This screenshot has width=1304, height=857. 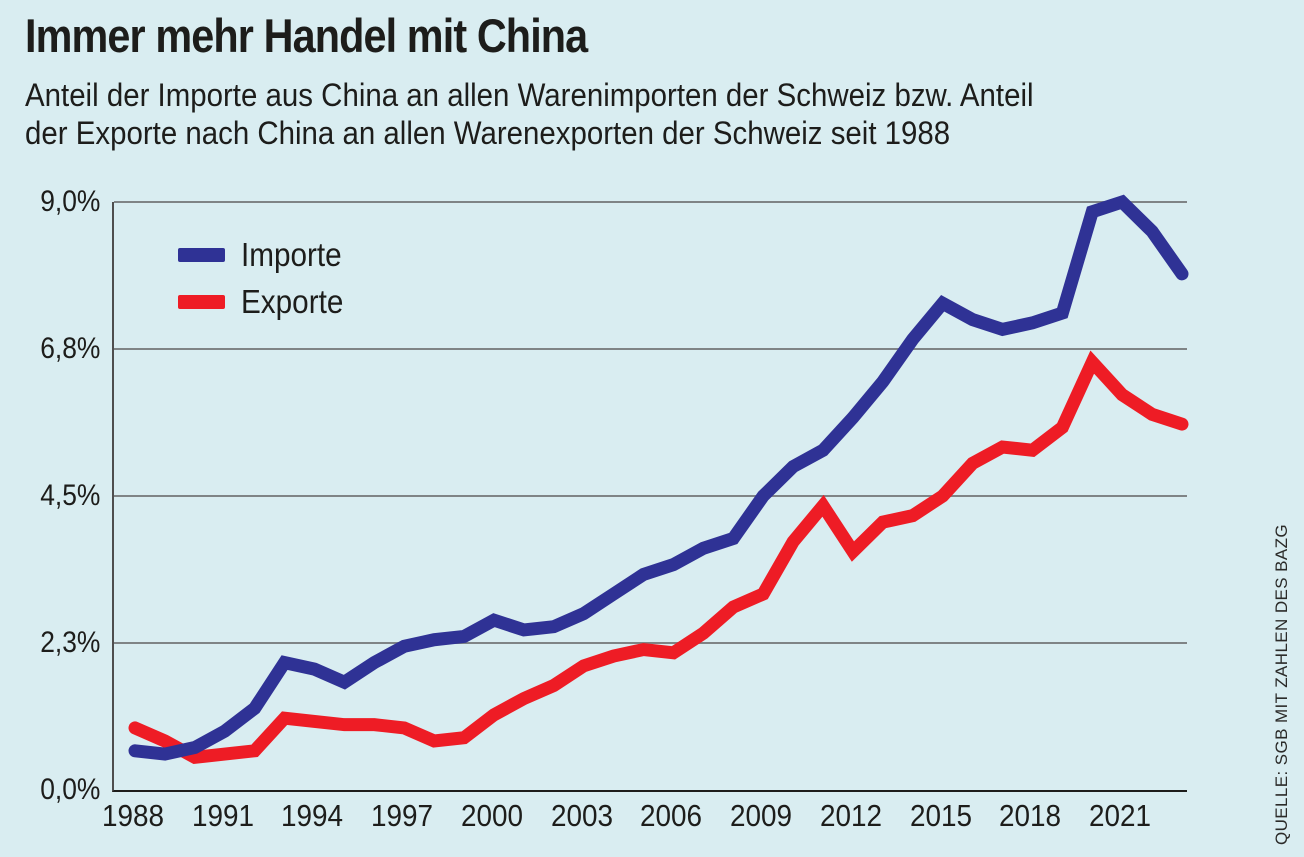 I want to click on y-tick-label-0,0%: 0,0%, so click(x=50, y=790).